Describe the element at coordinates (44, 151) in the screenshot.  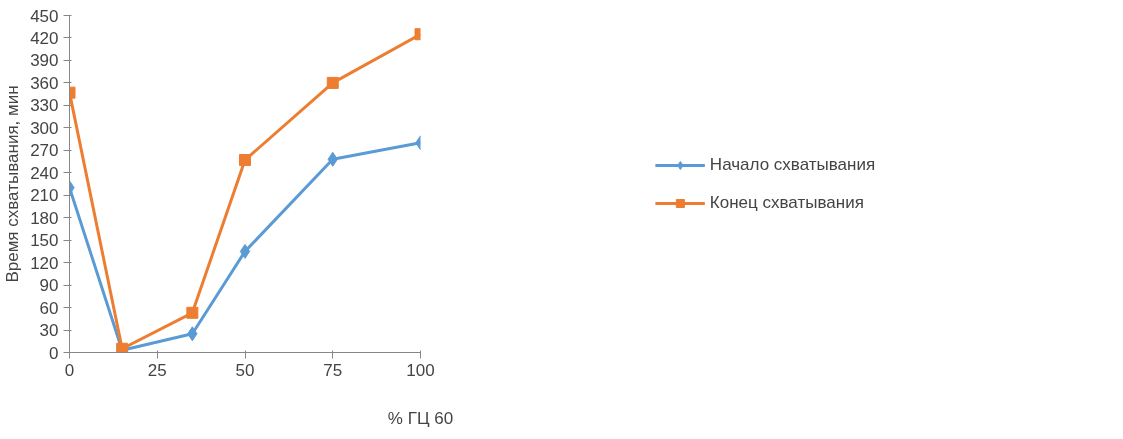
I see `y-tick-label: 270` at that location.